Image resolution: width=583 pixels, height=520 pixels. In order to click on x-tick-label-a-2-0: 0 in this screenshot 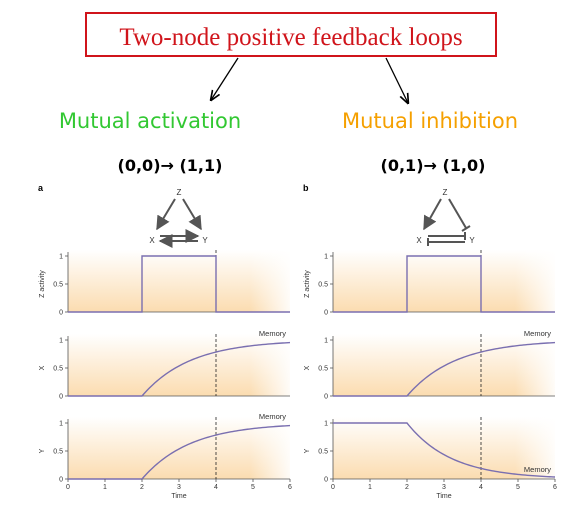, I will do `click(68, 487)`.